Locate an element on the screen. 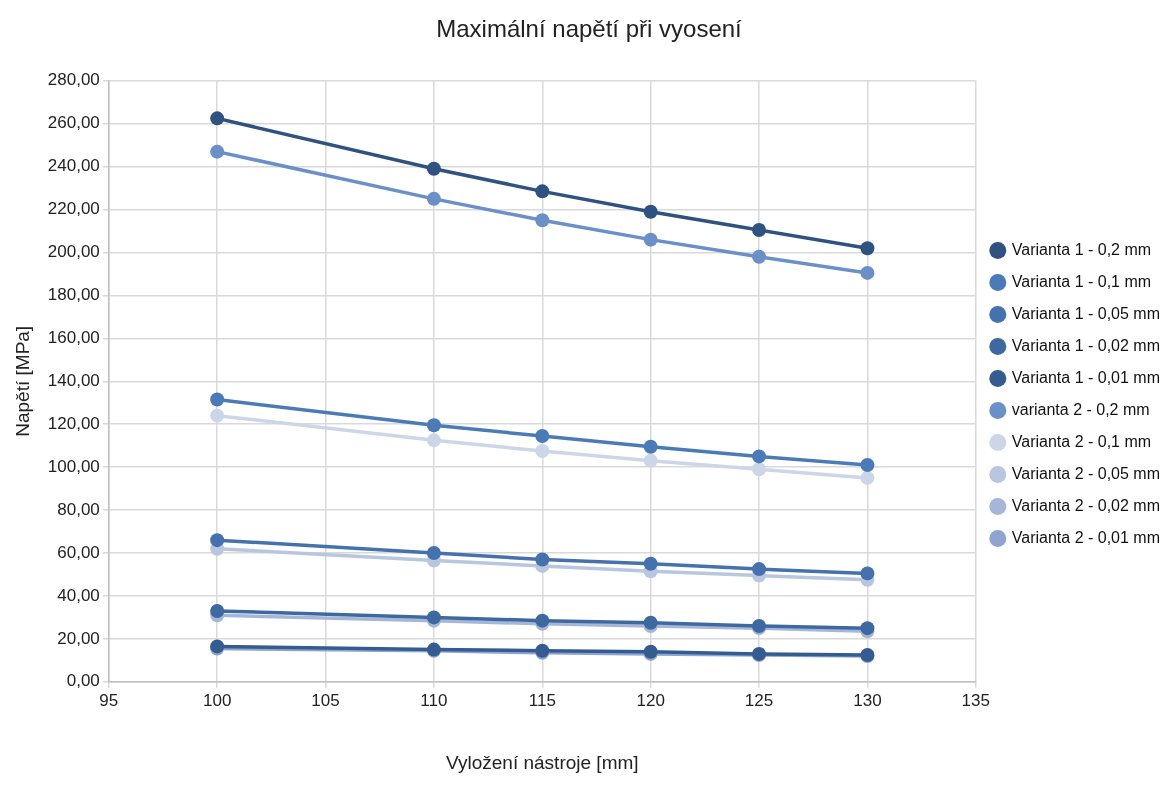 The width and height of the screenshot is (1174, 785). legend-label: Varianta 1 - 0,1 mm is located at coordinates (1081, 281).